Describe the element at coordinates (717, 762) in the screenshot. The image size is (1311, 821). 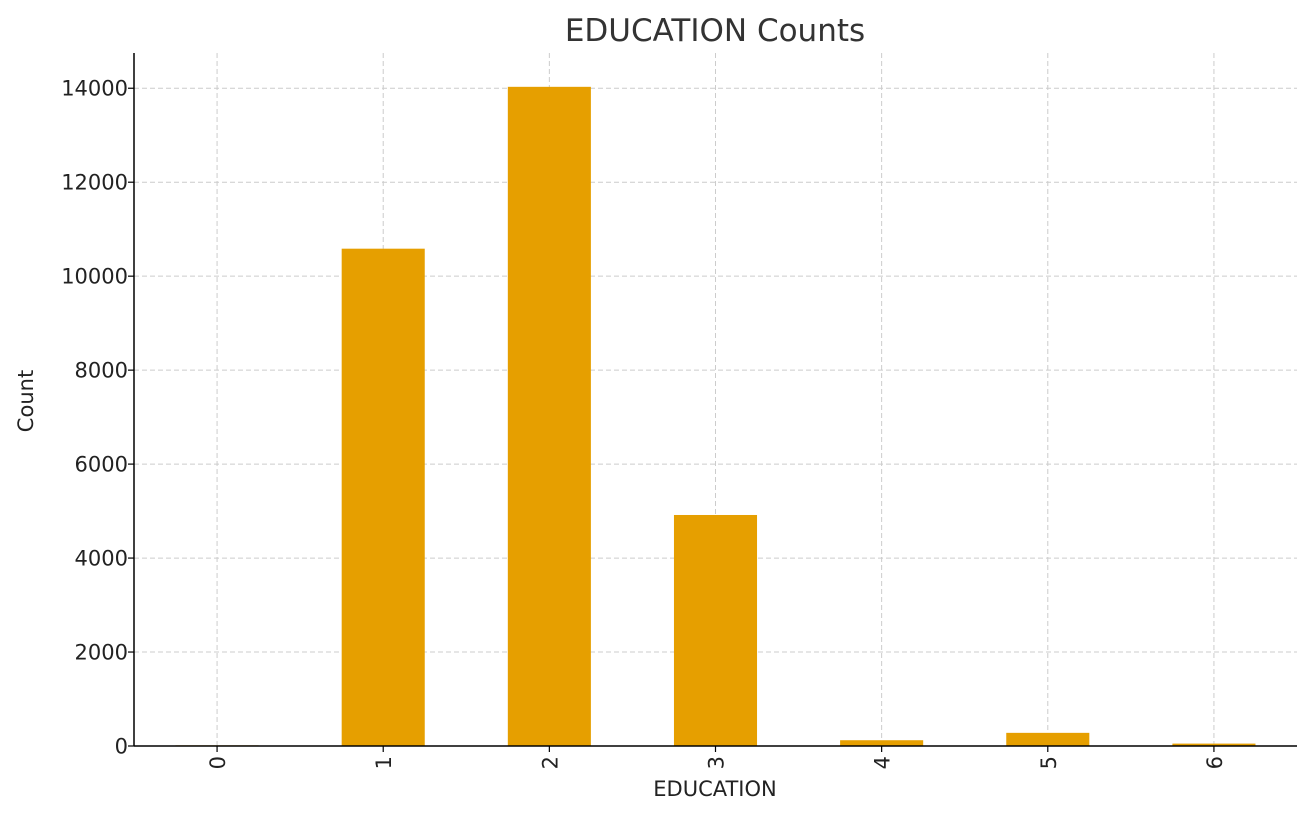
I see `x-tick-label: 3` at that location.